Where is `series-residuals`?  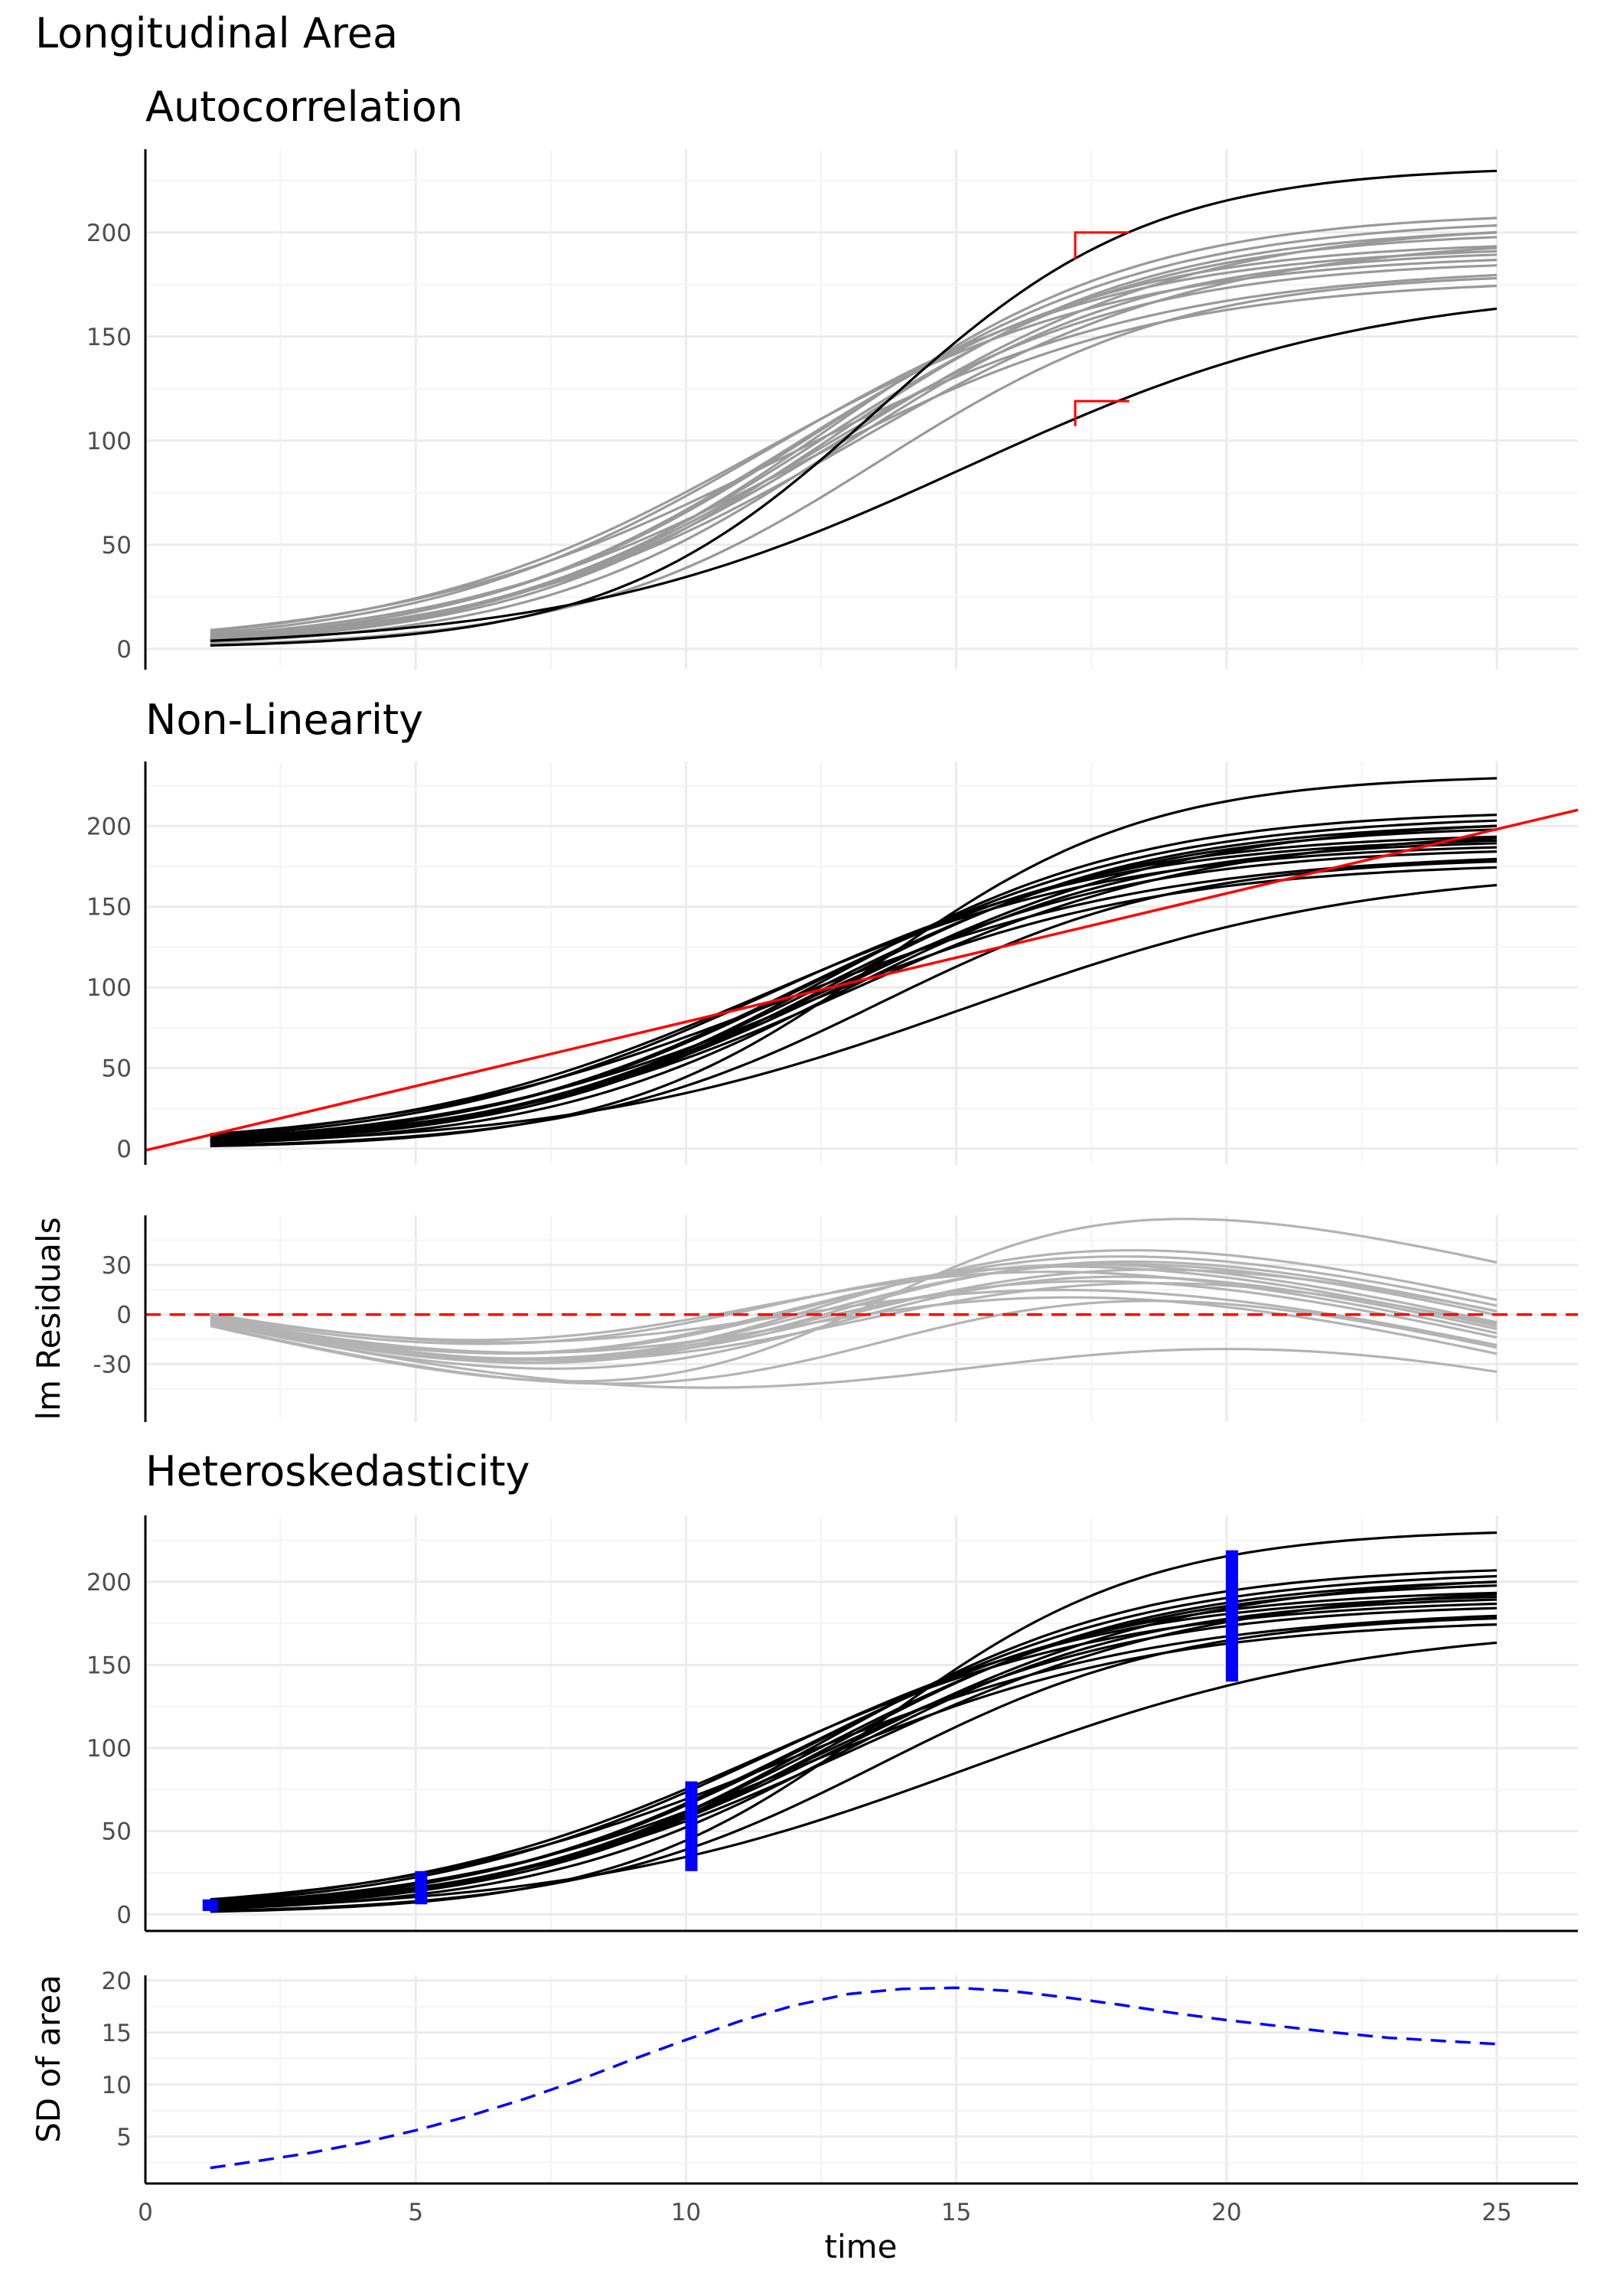 series-residuals is located at coordinates (854, 1303).